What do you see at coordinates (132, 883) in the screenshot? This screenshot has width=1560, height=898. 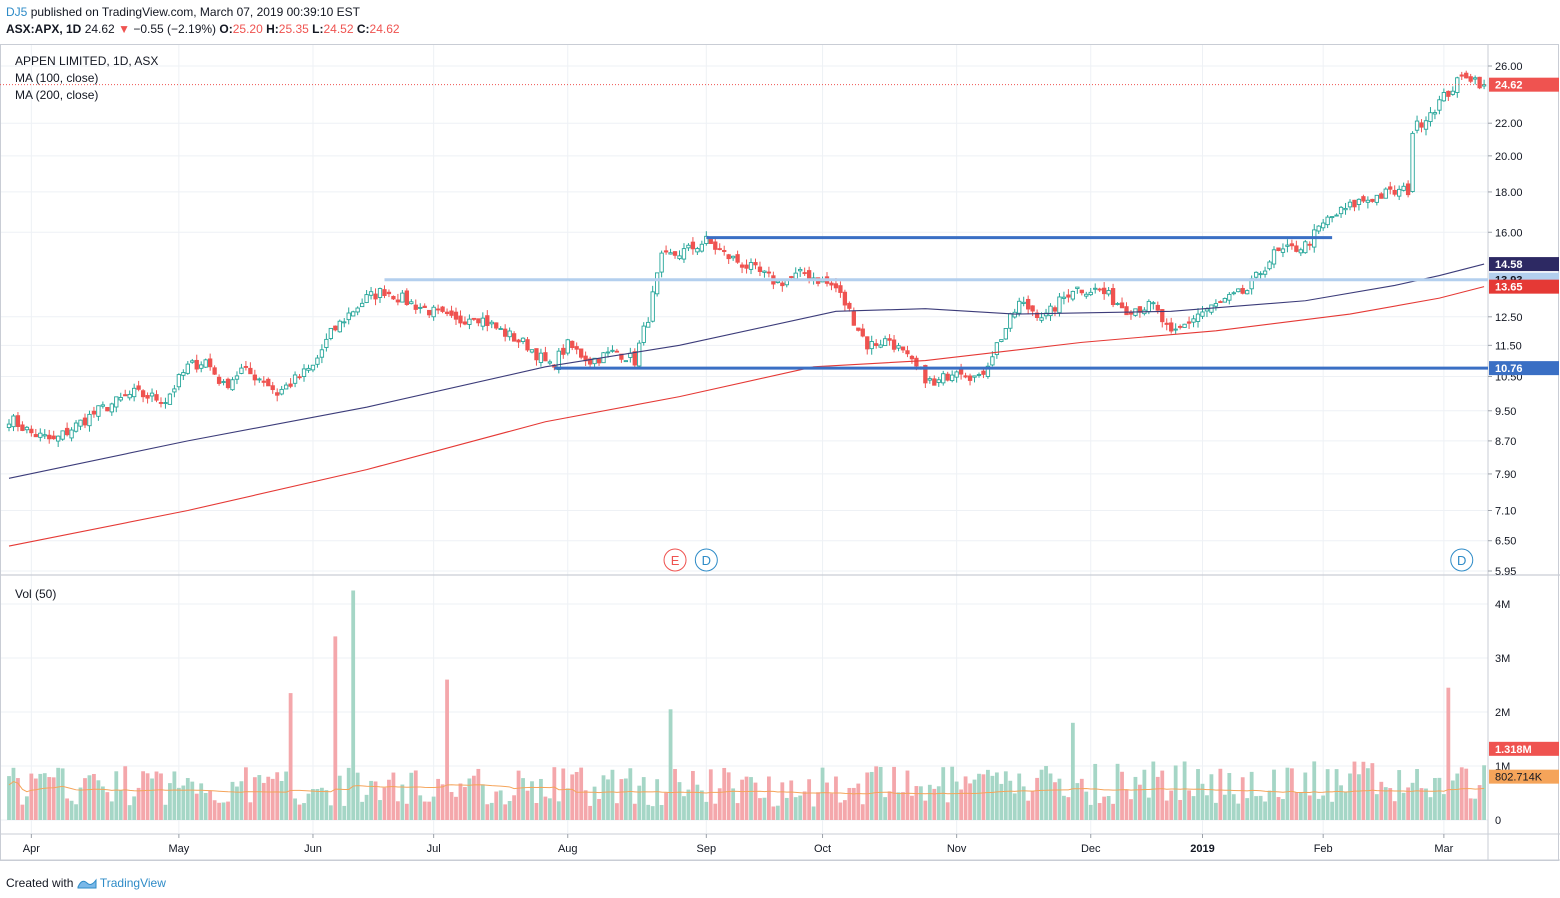 I see `footer-brand: TradingView` at bounding box center [132, 883].